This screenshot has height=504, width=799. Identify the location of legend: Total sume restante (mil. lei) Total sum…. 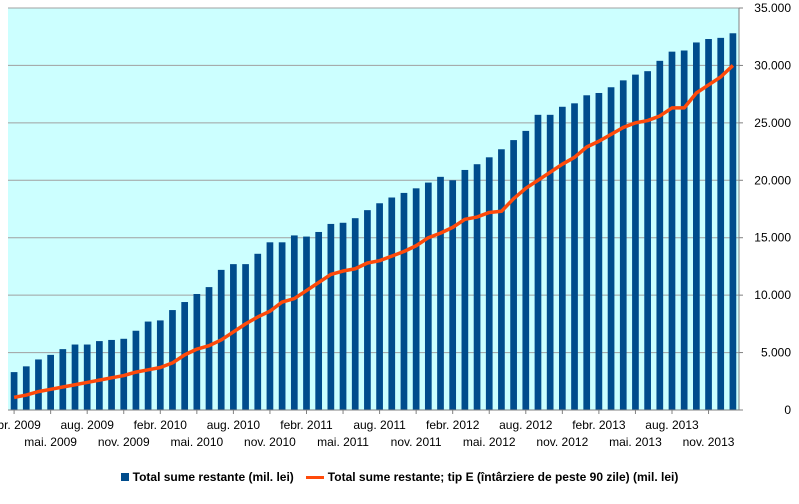
(399, 477).